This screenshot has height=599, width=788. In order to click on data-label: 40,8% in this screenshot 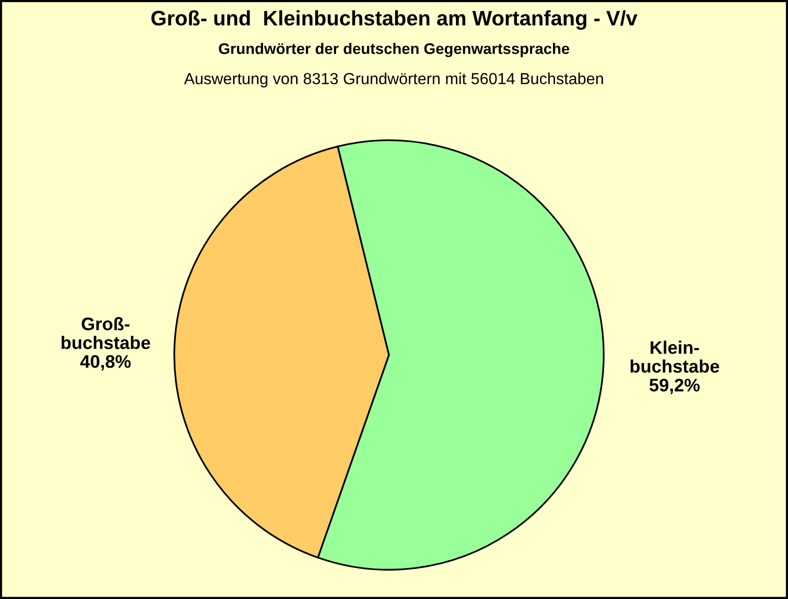, I will do `click(105, 363)`.